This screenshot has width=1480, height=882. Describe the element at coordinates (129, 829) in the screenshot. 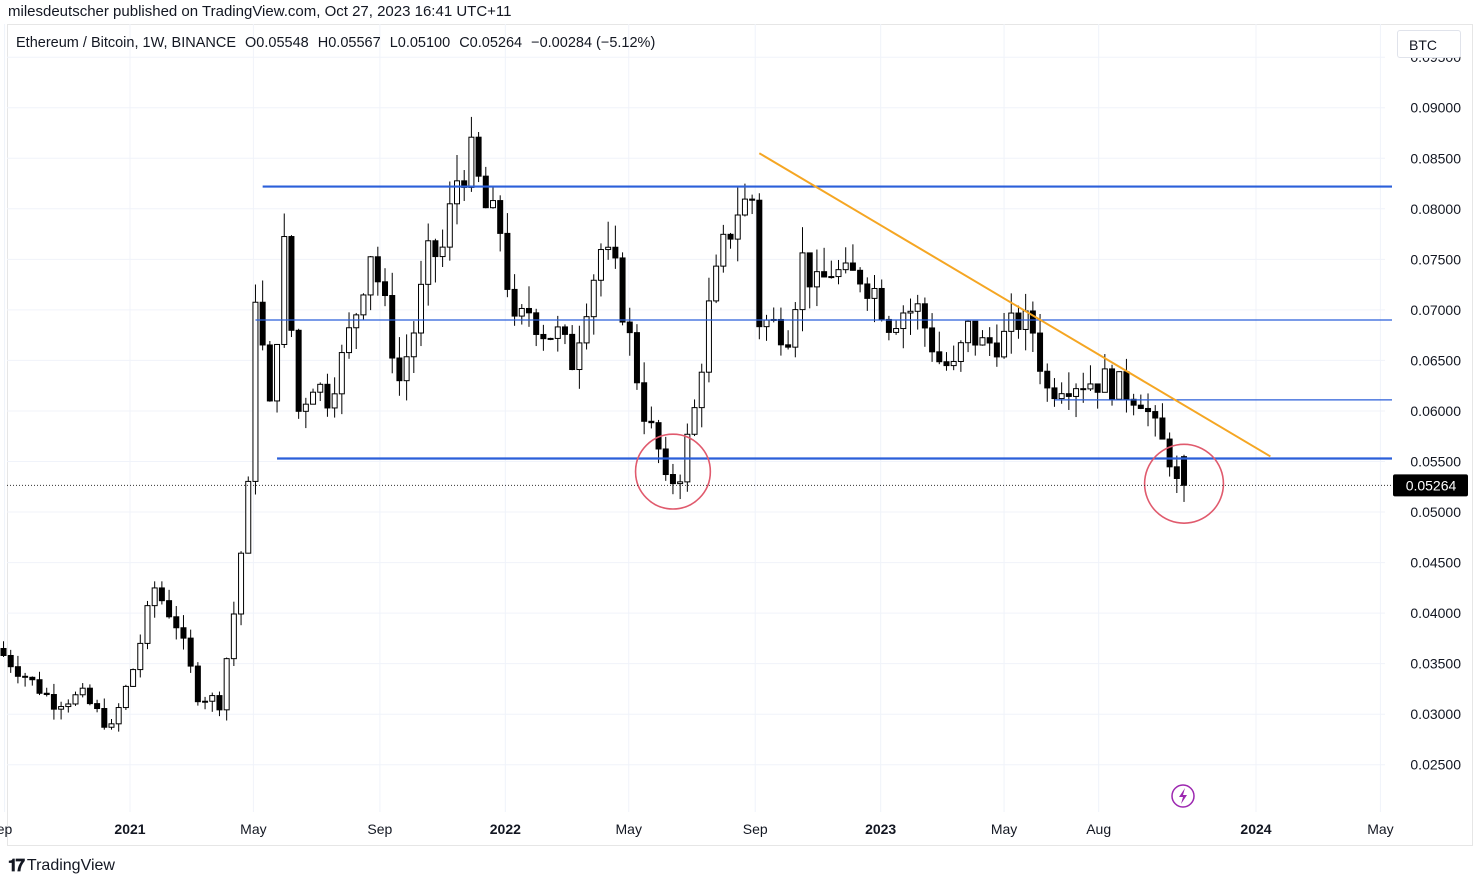

I see `x-tick-label: 2021` at that location.